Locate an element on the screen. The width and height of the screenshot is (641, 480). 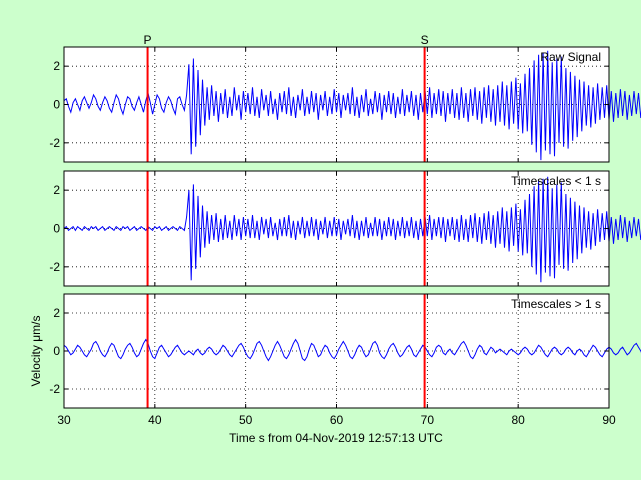
y-tick-label-0-2: 2 is located at coordinates (56, 66).